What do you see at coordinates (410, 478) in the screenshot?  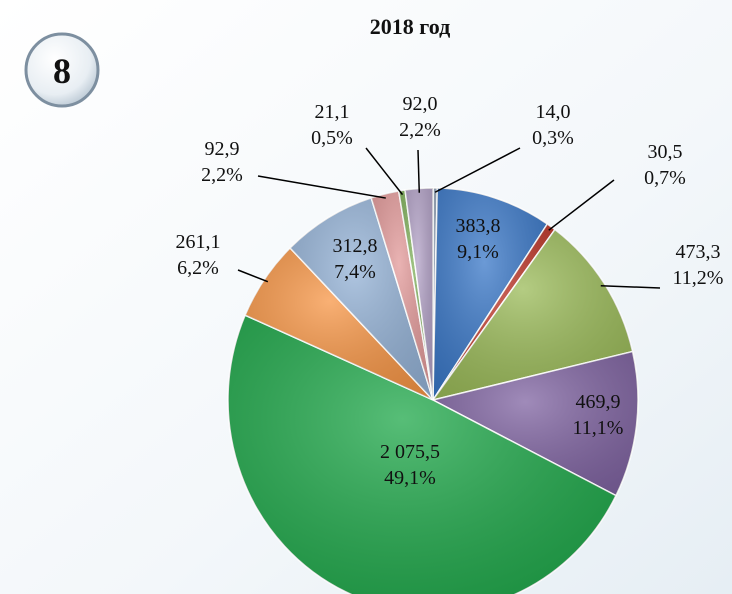 I see `percent-label: 49,1%` at bounding box center [410, 478].